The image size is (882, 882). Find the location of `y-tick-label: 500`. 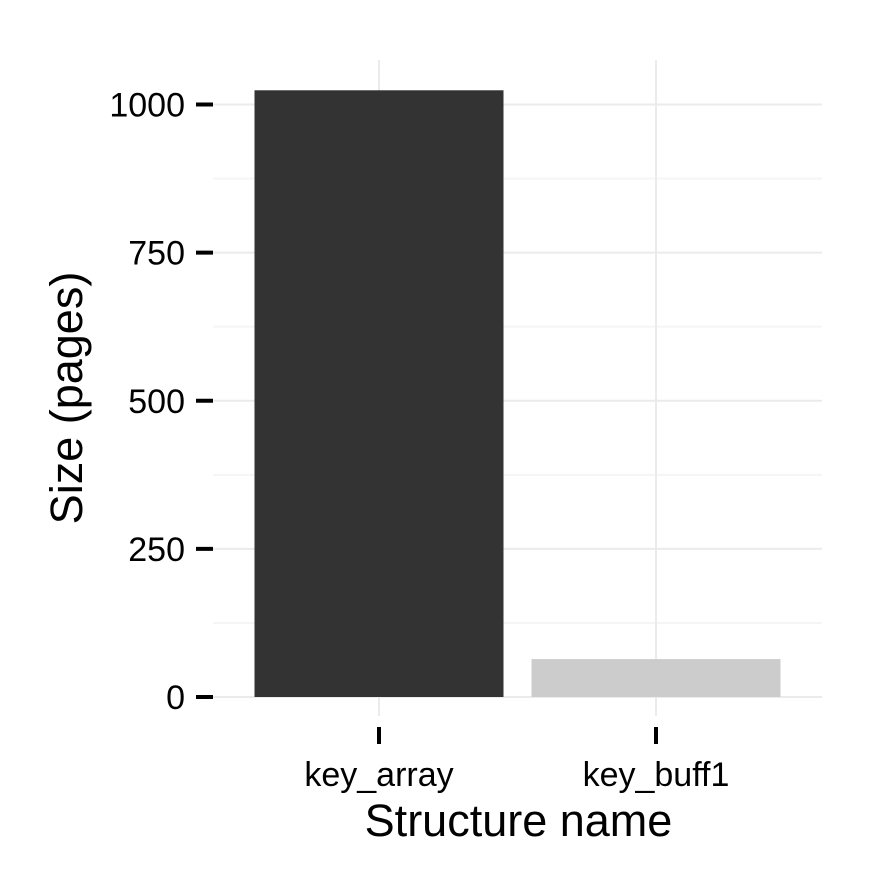

y-tick-label: 500 is located at coordinates (156, 402).